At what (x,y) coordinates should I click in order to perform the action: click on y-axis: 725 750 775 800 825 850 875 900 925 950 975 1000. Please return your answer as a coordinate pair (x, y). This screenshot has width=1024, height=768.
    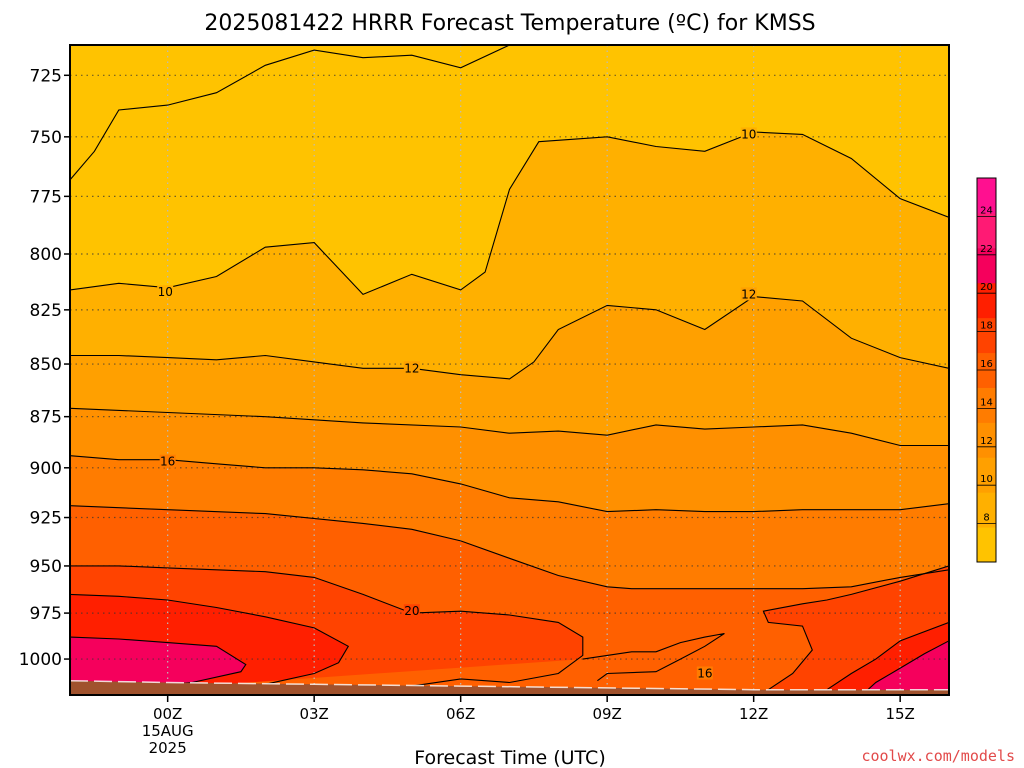
    Looking at the image, I should click on (44, 368).